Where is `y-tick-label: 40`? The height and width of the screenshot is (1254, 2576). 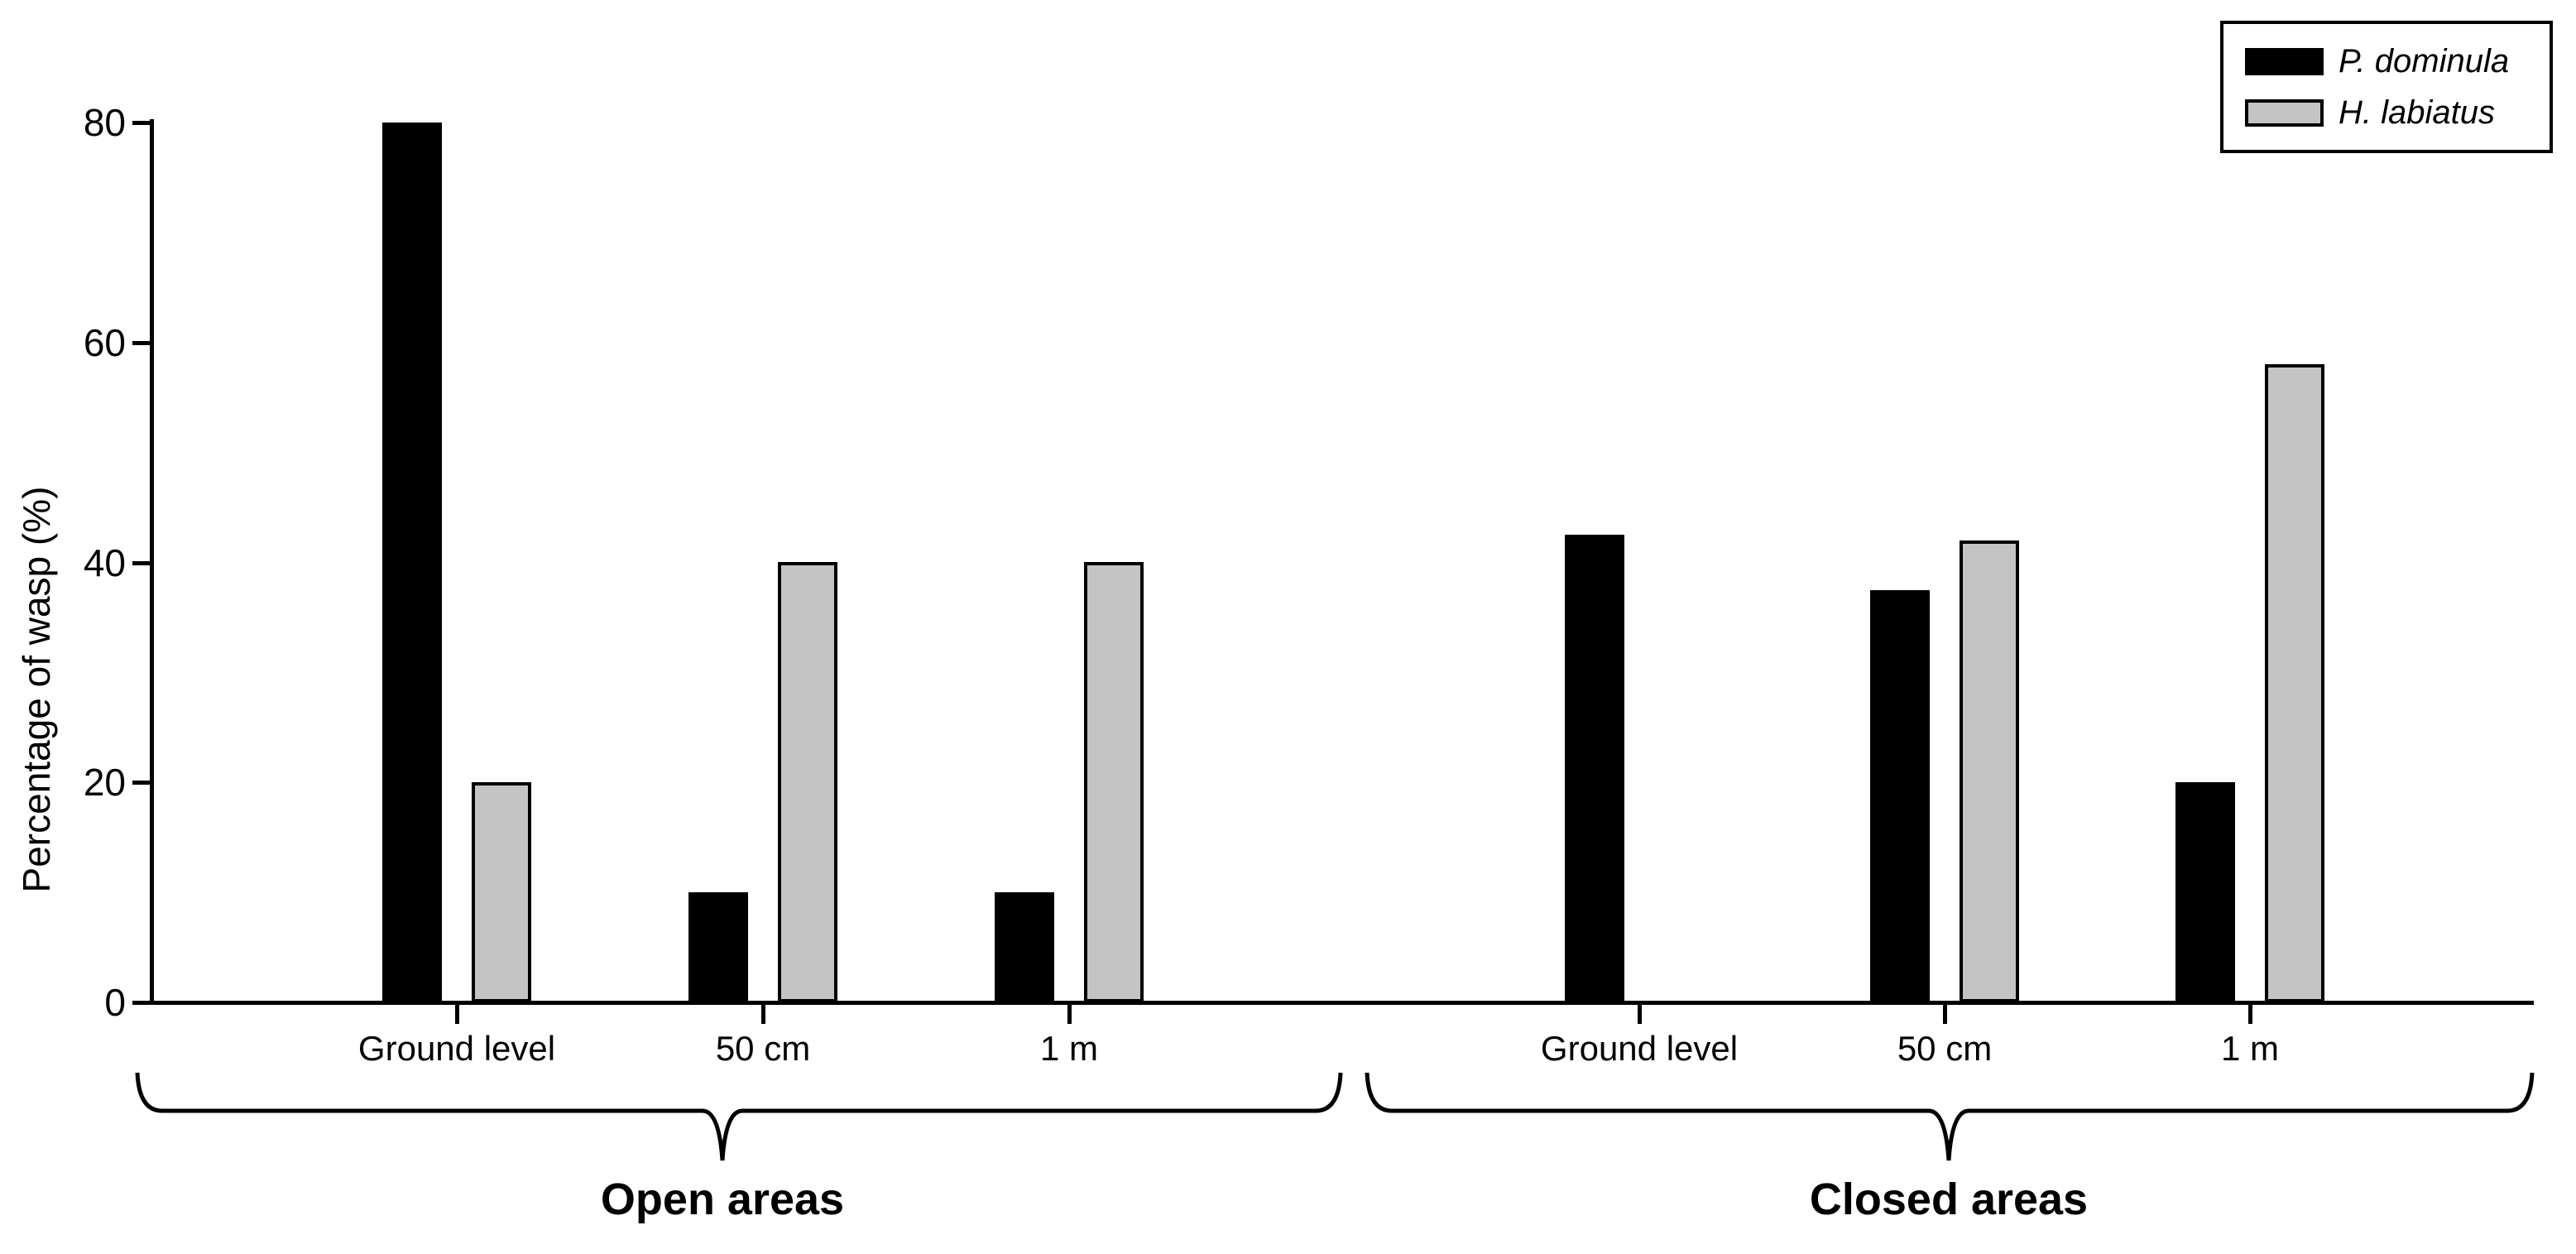 y-tick-label: 40 is located at coordinates (105, 562).